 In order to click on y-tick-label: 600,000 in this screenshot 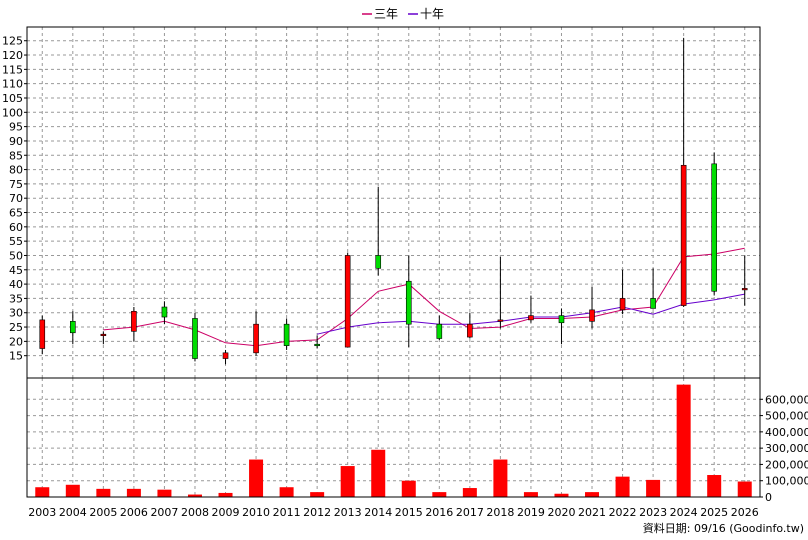, I will do `click(786, 399)`.